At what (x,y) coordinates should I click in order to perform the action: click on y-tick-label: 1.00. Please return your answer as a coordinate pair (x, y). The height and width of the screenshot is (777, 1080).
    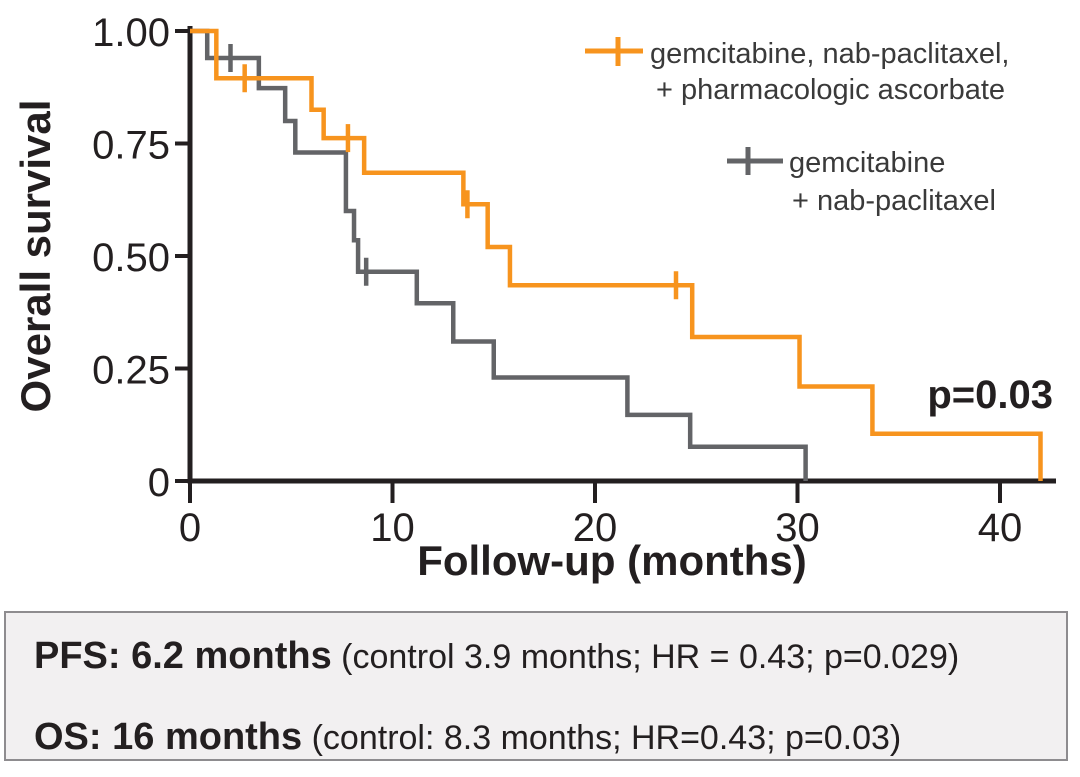
    Looking at the image, I should click on (131, 33).